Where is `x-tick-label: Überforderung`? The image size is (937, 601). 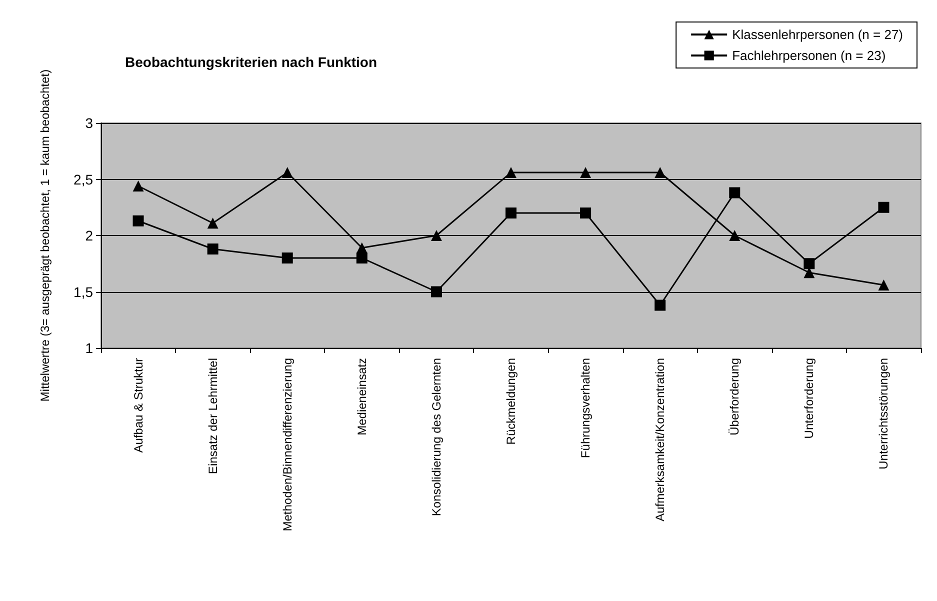 x-tick-label: Überforderung is located at coordinates (735, 397).